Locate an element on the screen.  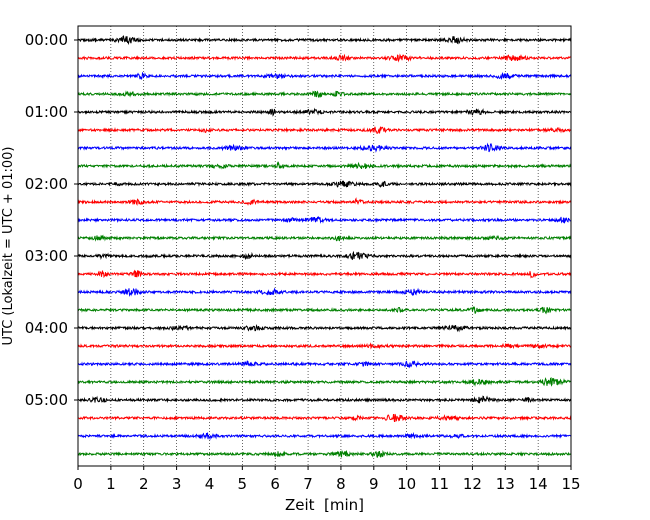
x-tick-label: 2 is located at coordinates (144, 484).